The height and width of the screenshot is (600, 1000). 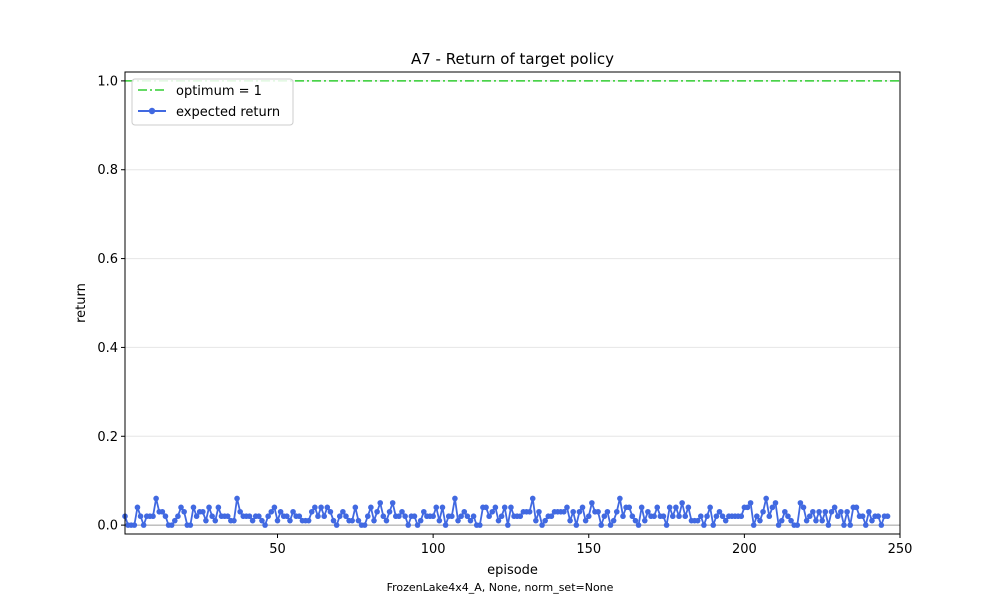 I want to click on legend-optimum-label: optimum = 1, so click(x=219, y=91).